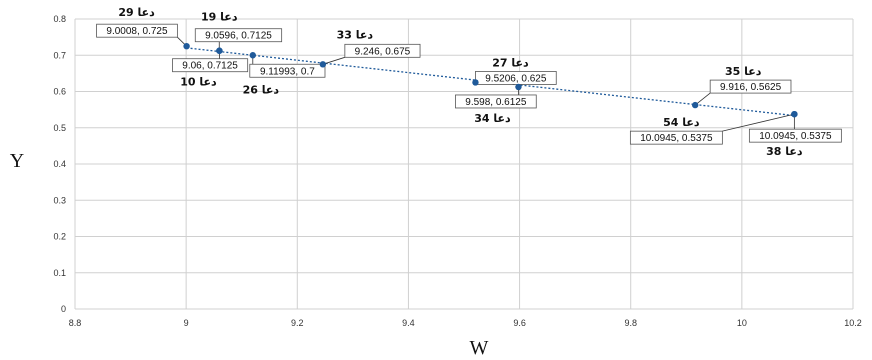 This screenshot has height=360, width=872. Describe the element at coordinates (743, 71) in the screenshot. I see `point-name-label: دعا 35` at that location.